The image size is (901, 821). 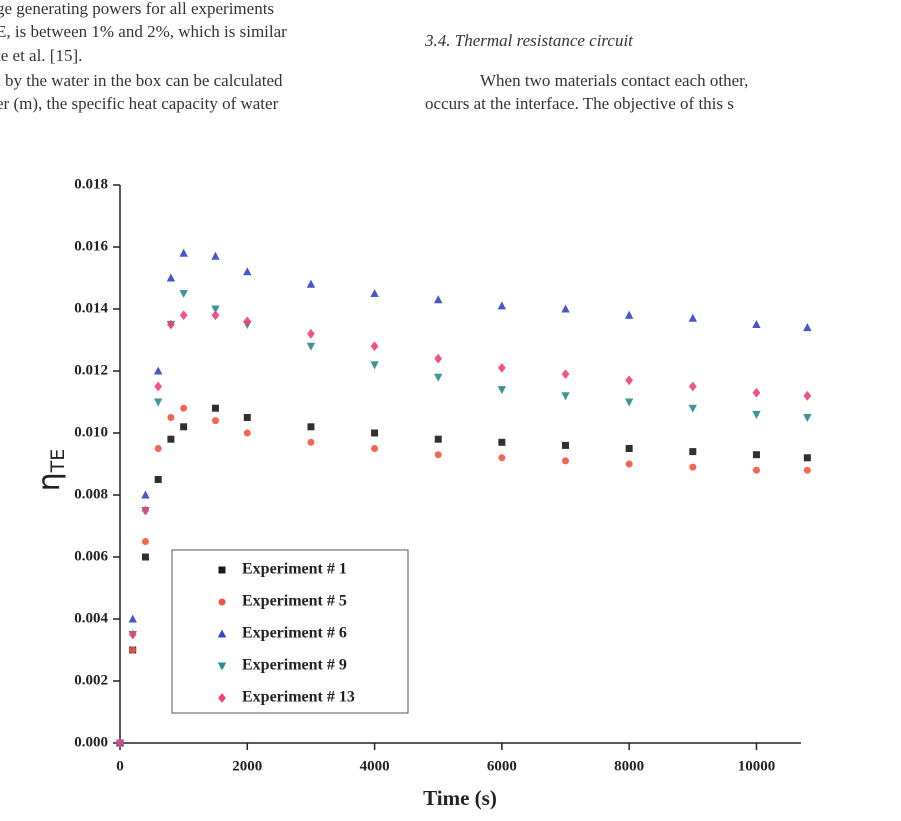 What do you see at coordinates (629, 766) in the screenshot?
I see `x-tick-label: 8000` at bounding box center [629, 766].